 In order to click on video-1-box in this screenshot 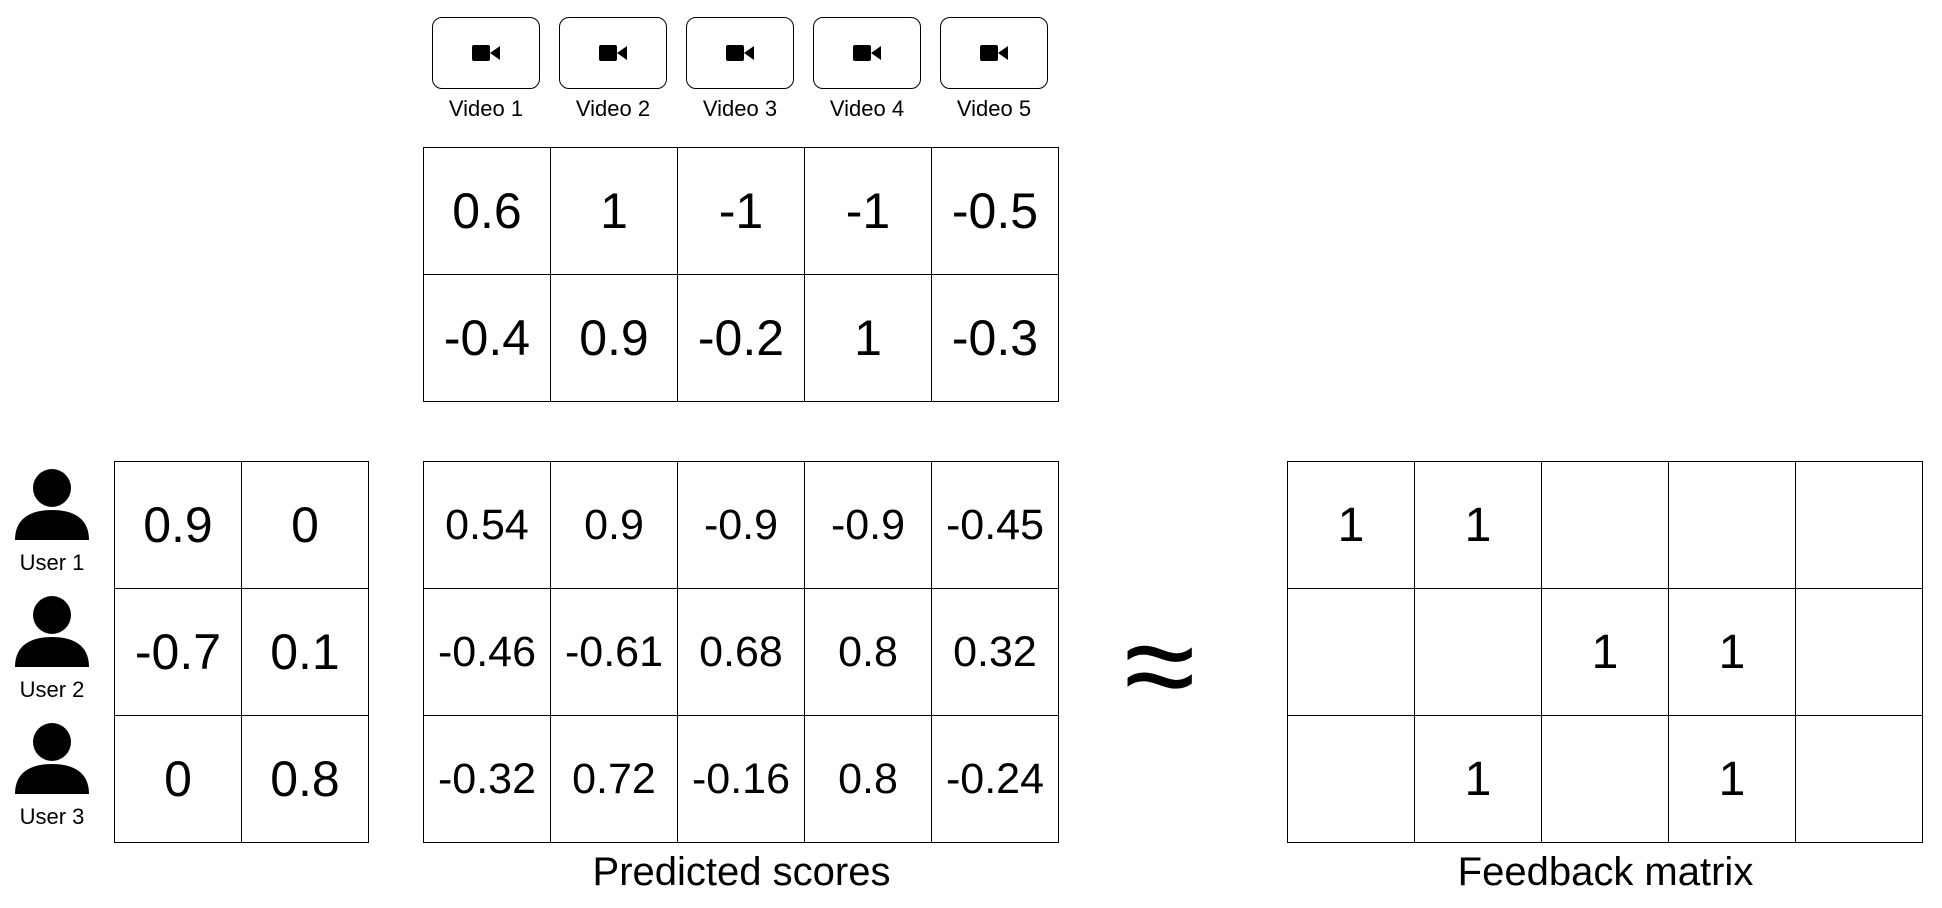, I will do `click(486, 53)`.